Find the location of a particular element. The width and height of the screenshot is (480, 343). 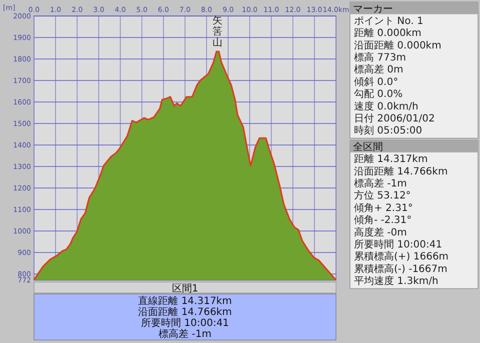

text: 傾斜 0.0° is located at coordinates (376, 82).